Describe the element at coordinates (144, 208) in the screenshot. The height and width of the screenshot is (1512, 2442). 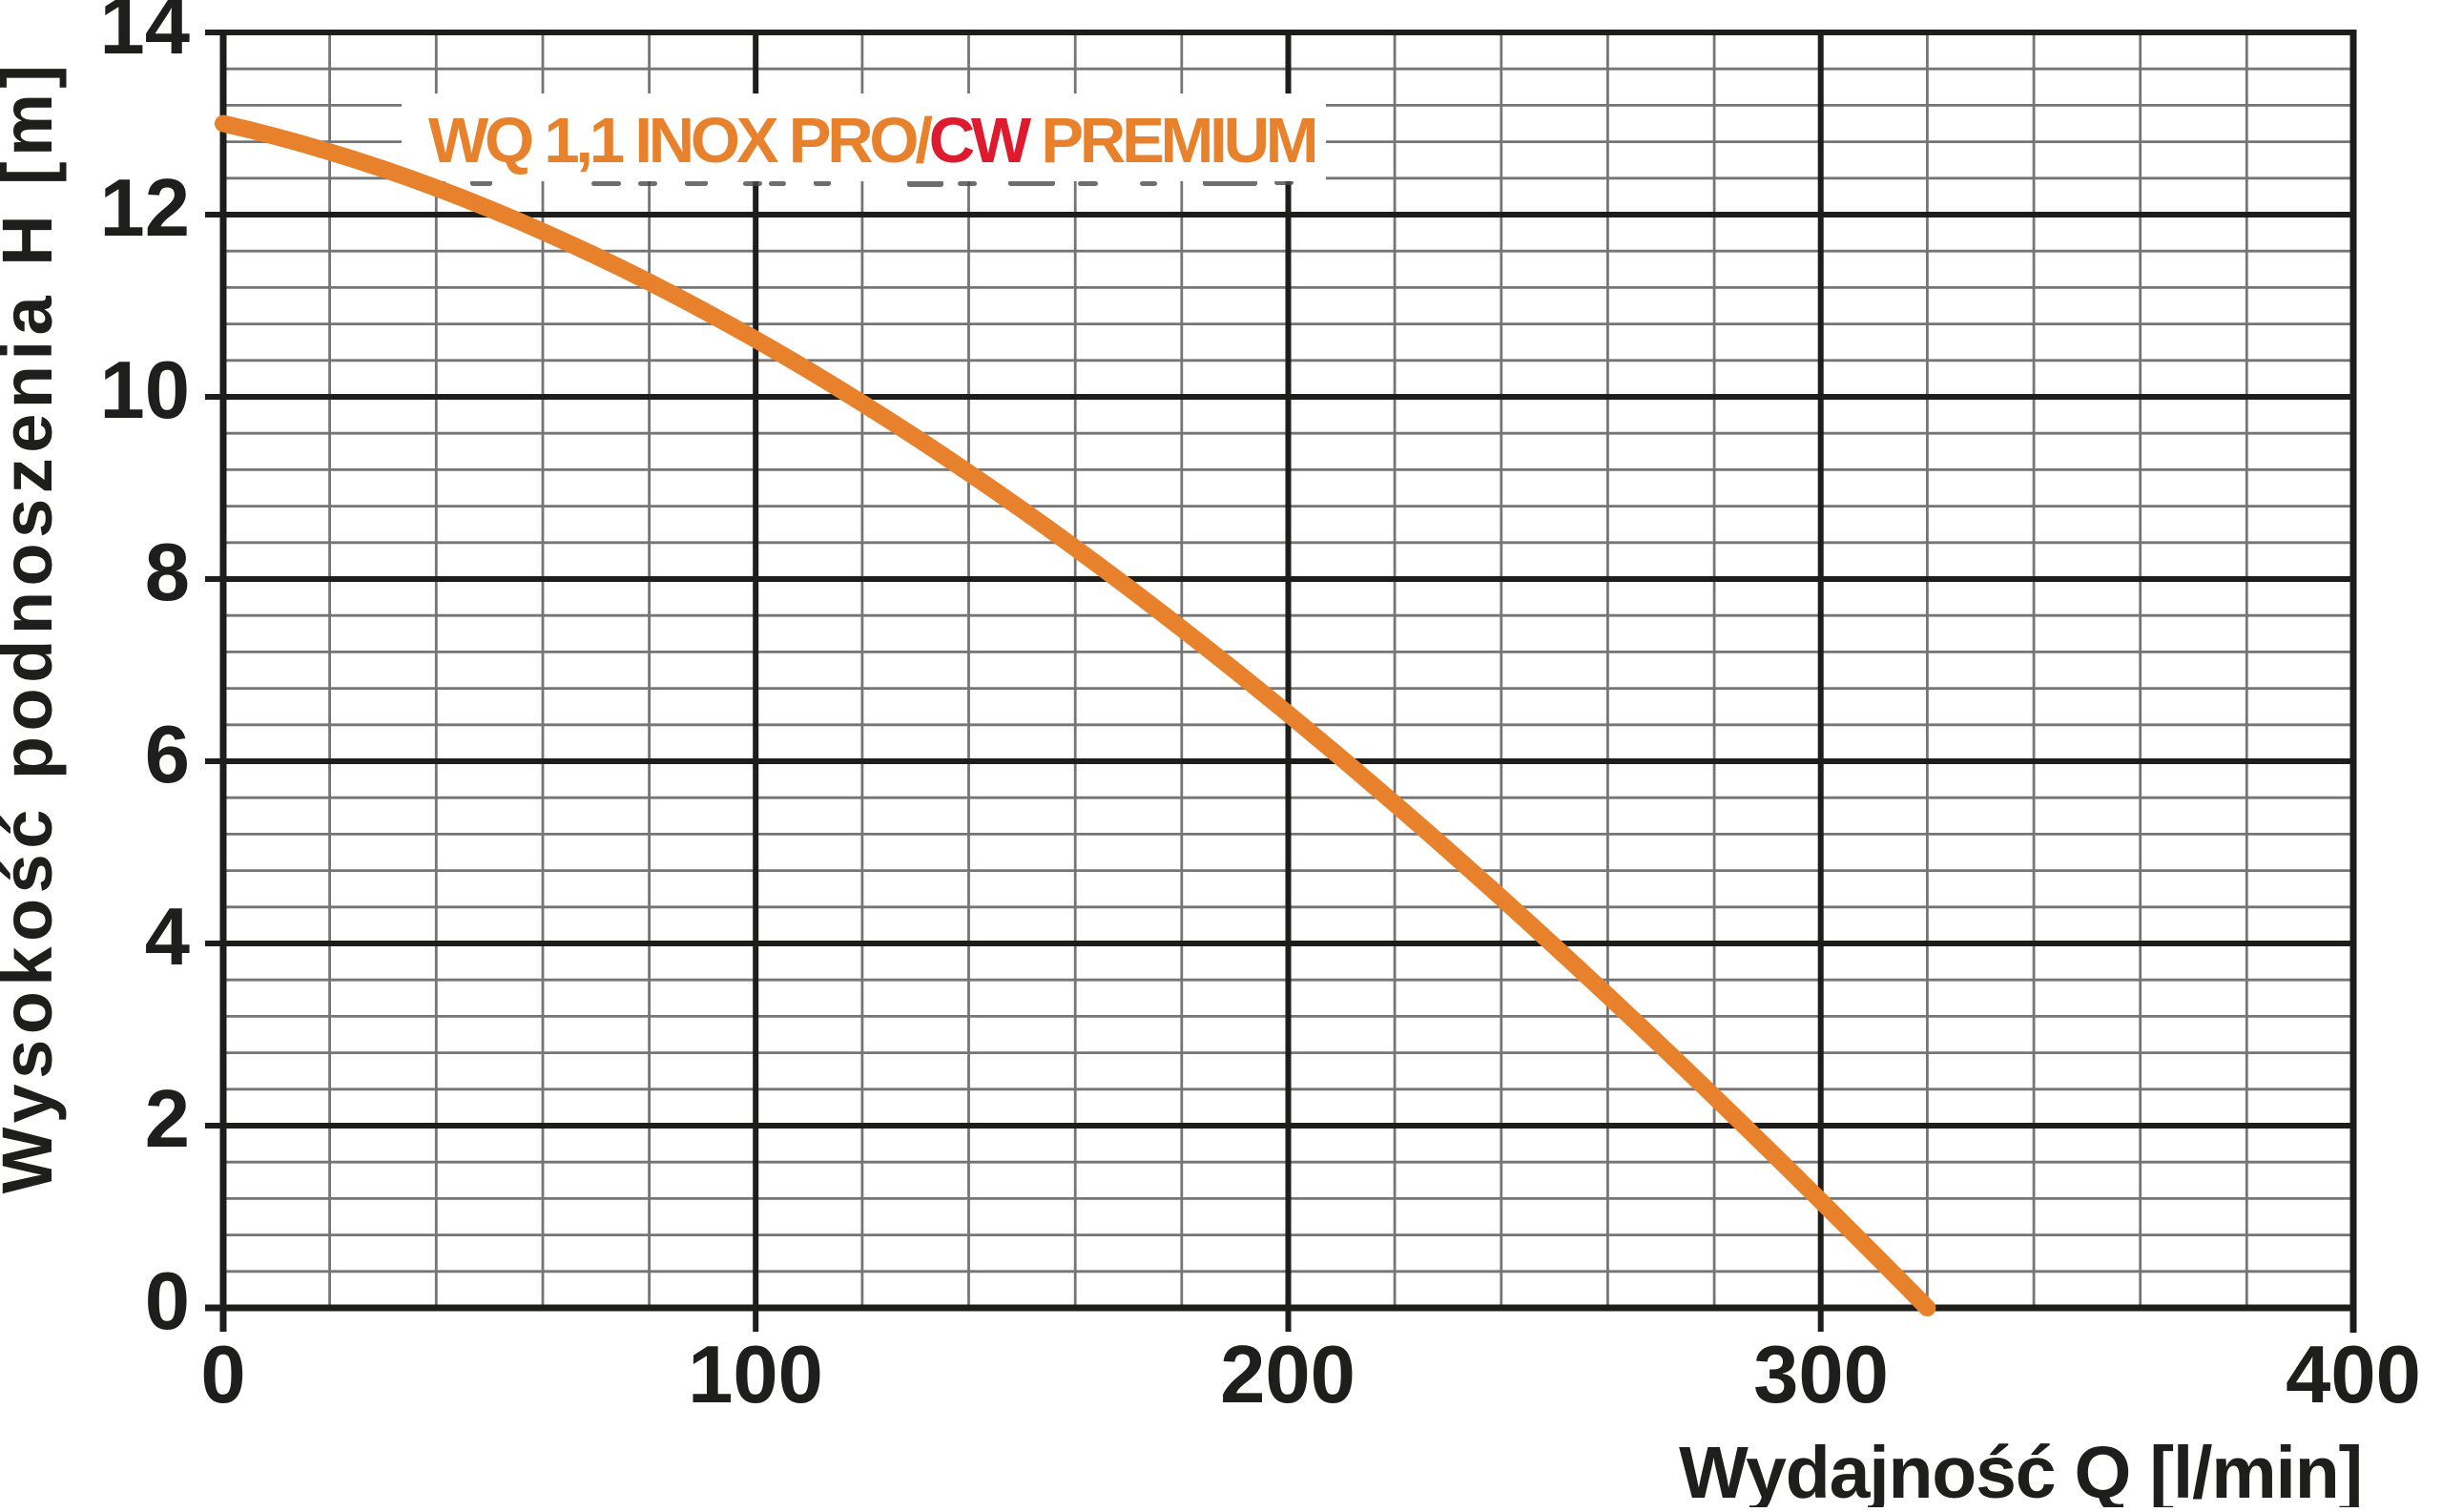
I see `svg-text: 12` at that location.